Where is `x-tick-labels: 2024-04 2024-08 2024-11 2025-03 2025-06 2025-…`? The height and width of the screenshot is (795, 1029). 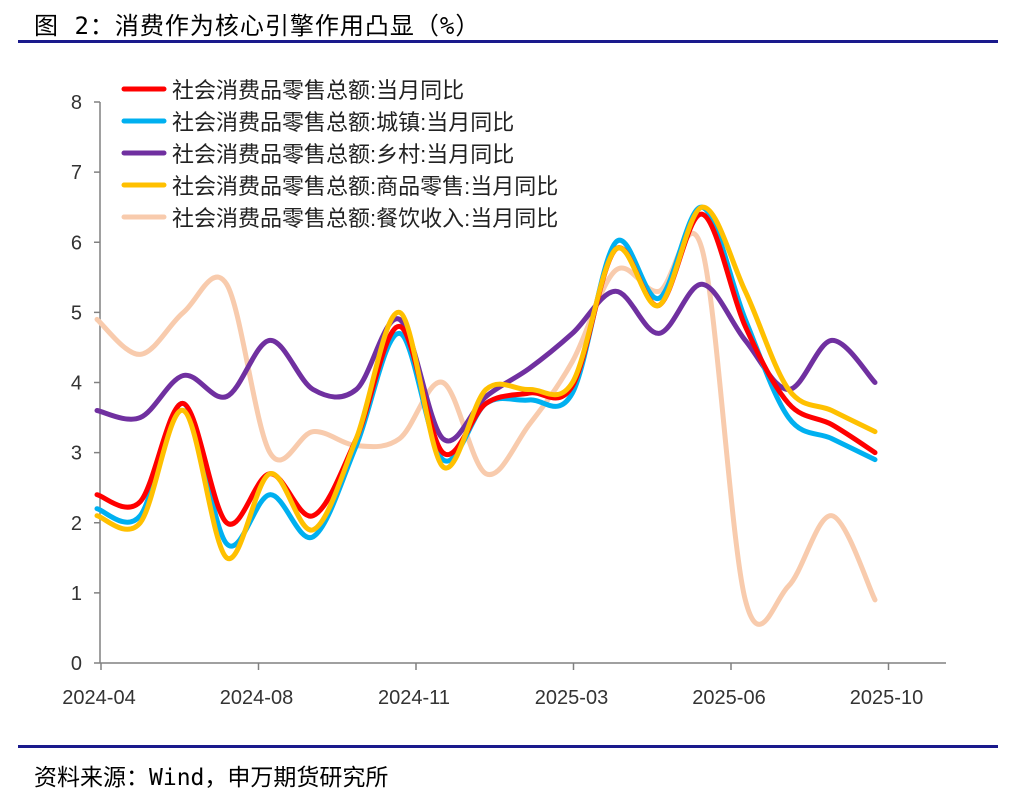 x-tick-labels: 2024-04 2024-08 2024-11 2025-03 2025-06 2025-… is located at coordinates (492, 686).